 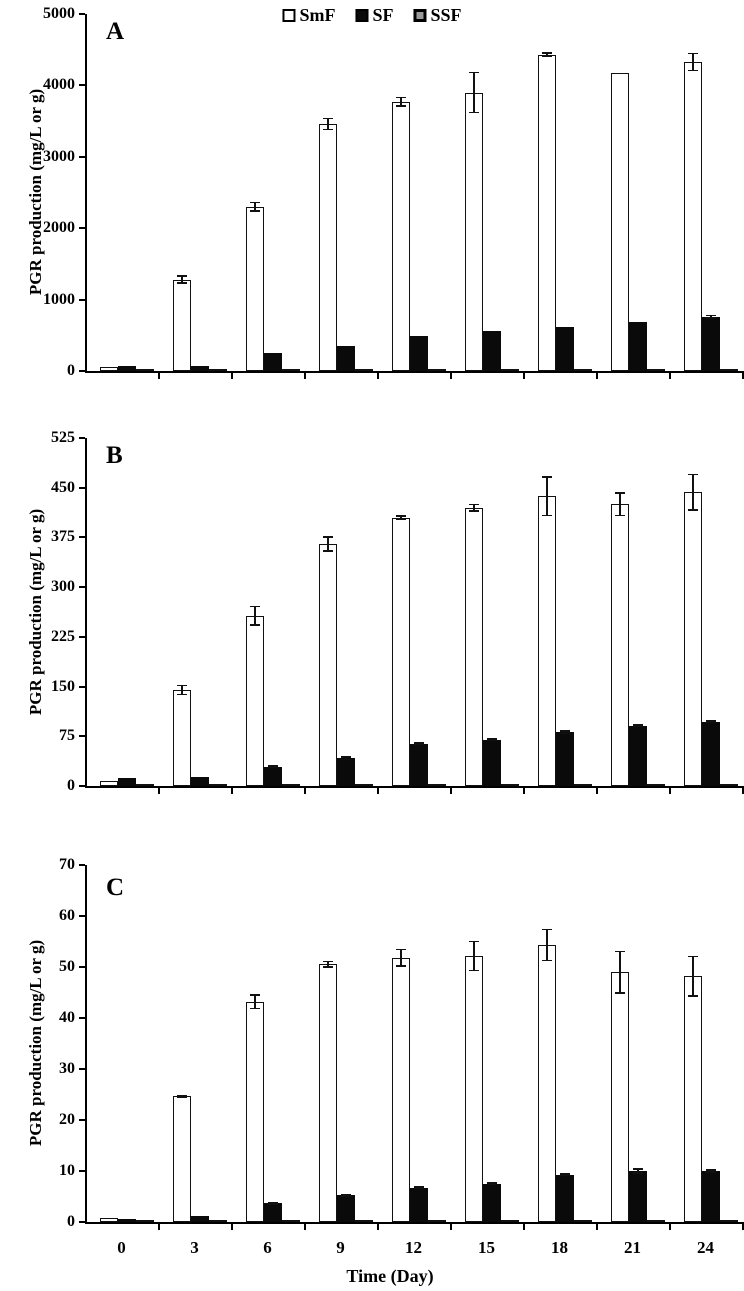 I want to click on y-tick-label: 30, so click(x=67, y=1068).